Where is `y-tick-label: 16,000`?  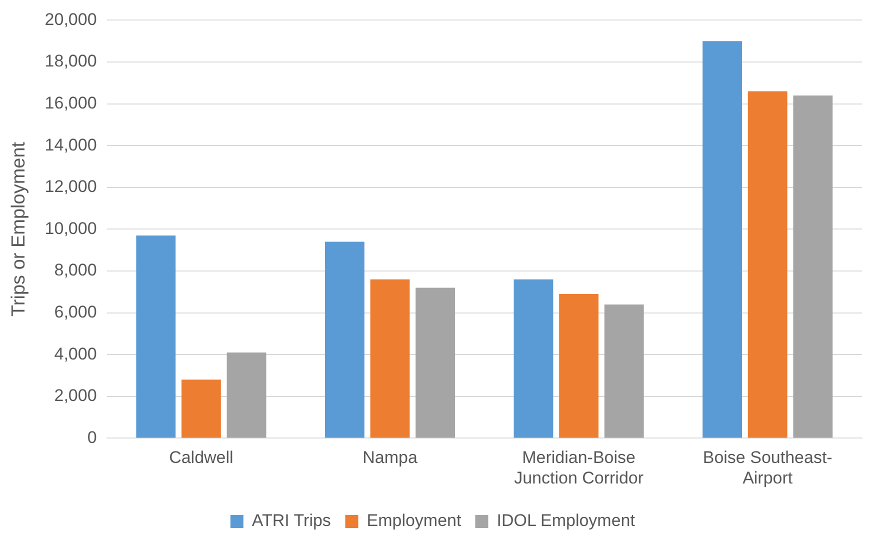
y-tick-label: 16,000 is located at coordinates (70, 102).